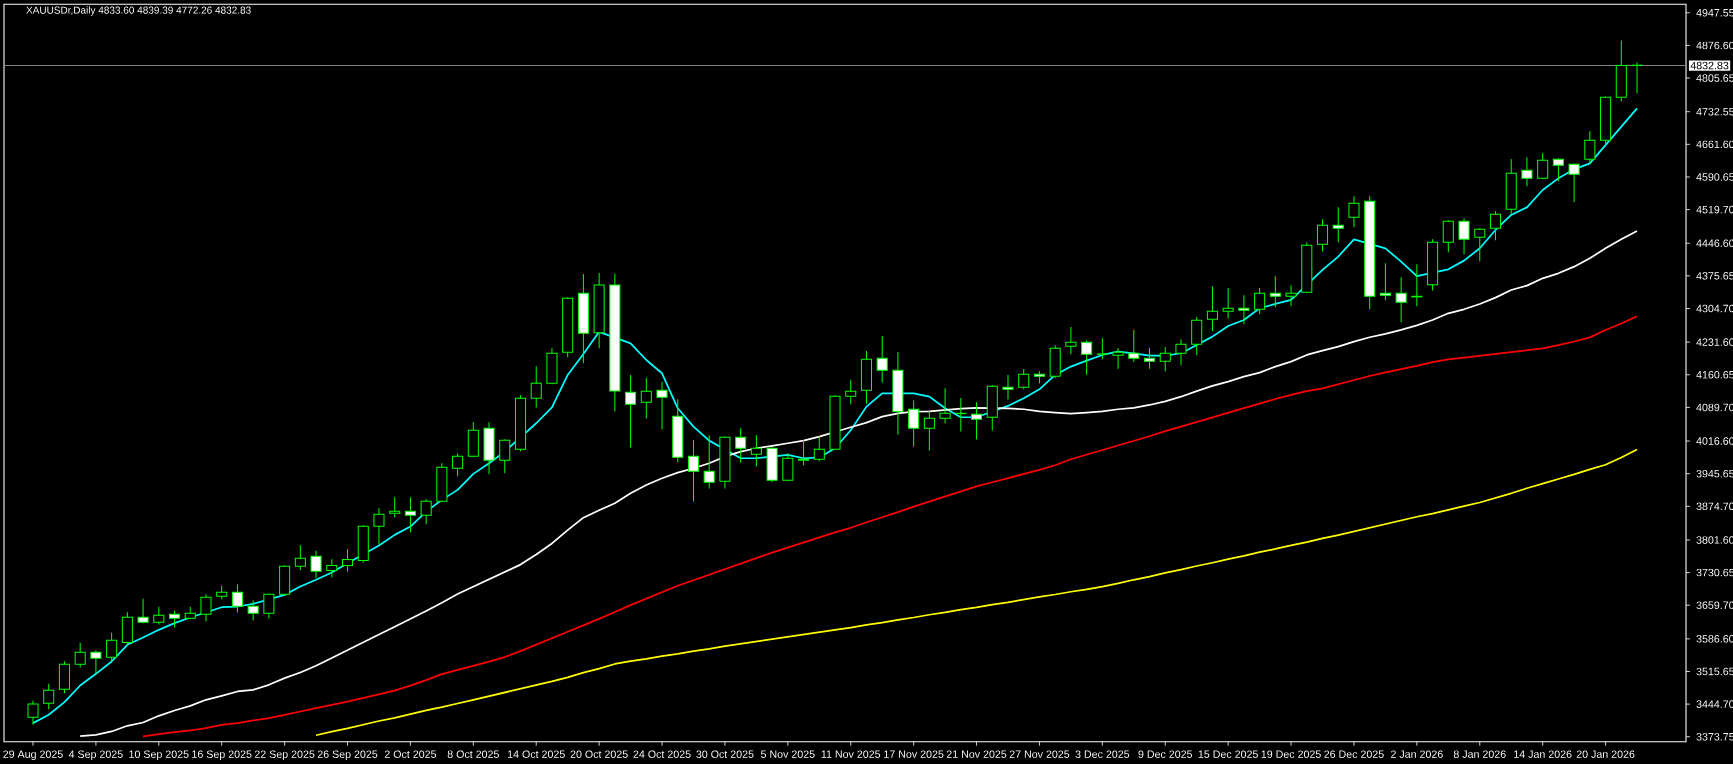 The height and width of the screenshot is (764, 1733). Describe the element at coordinates (1543, 754) in the screenshot. I see `x-tick-label: 14 Jan 2026` at that location.